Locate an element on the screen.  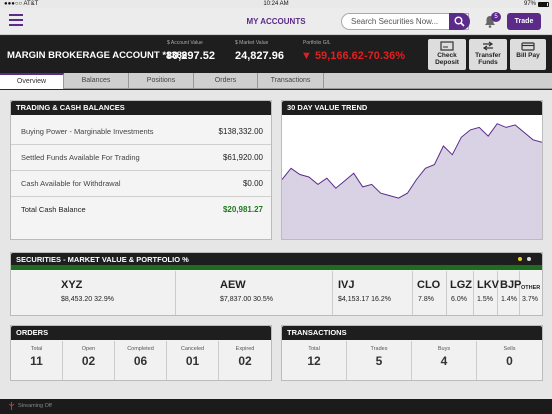
securities-panel: SECURITIES - MARKET VALUE & PORTFOLIO % is located at coordinates (276, 284).